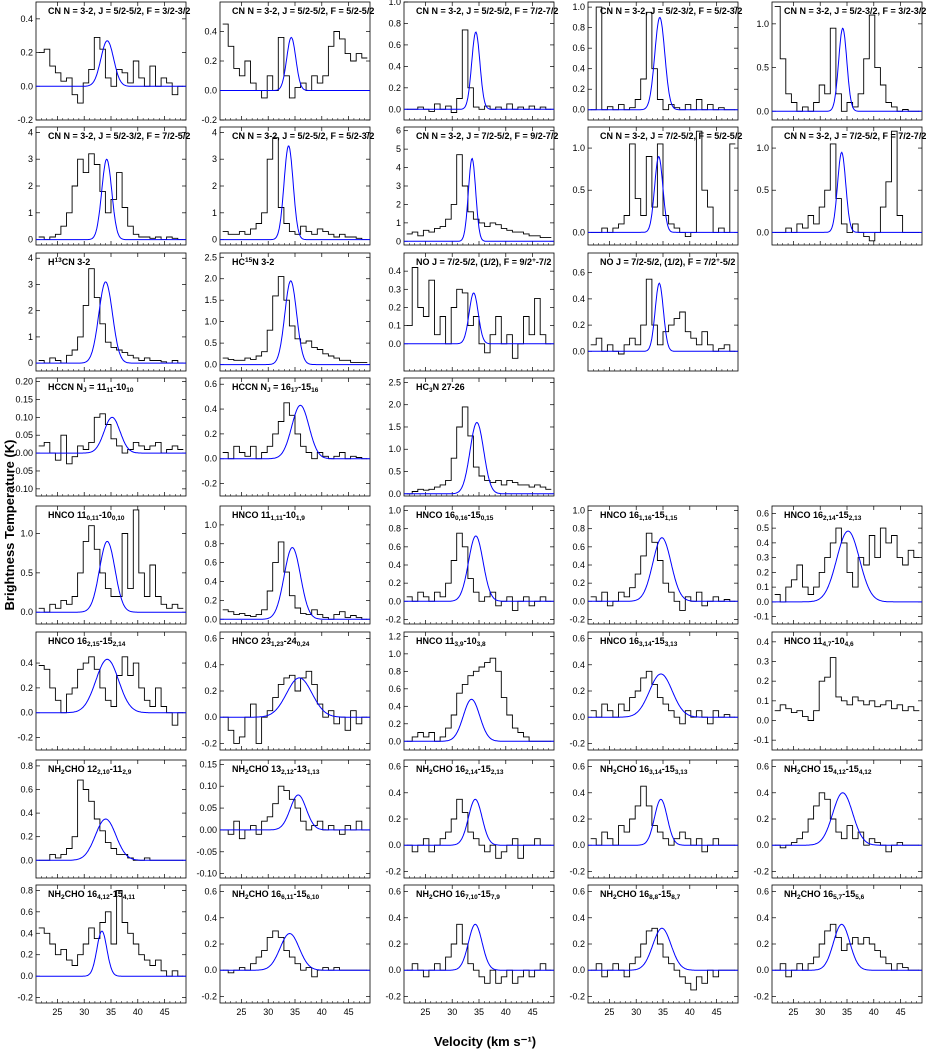  What do you see at coordinates (268, 516) in the screenshot?
I see `panel-title: HNCO 111,11-101,9` at bounding box center [268, 516].